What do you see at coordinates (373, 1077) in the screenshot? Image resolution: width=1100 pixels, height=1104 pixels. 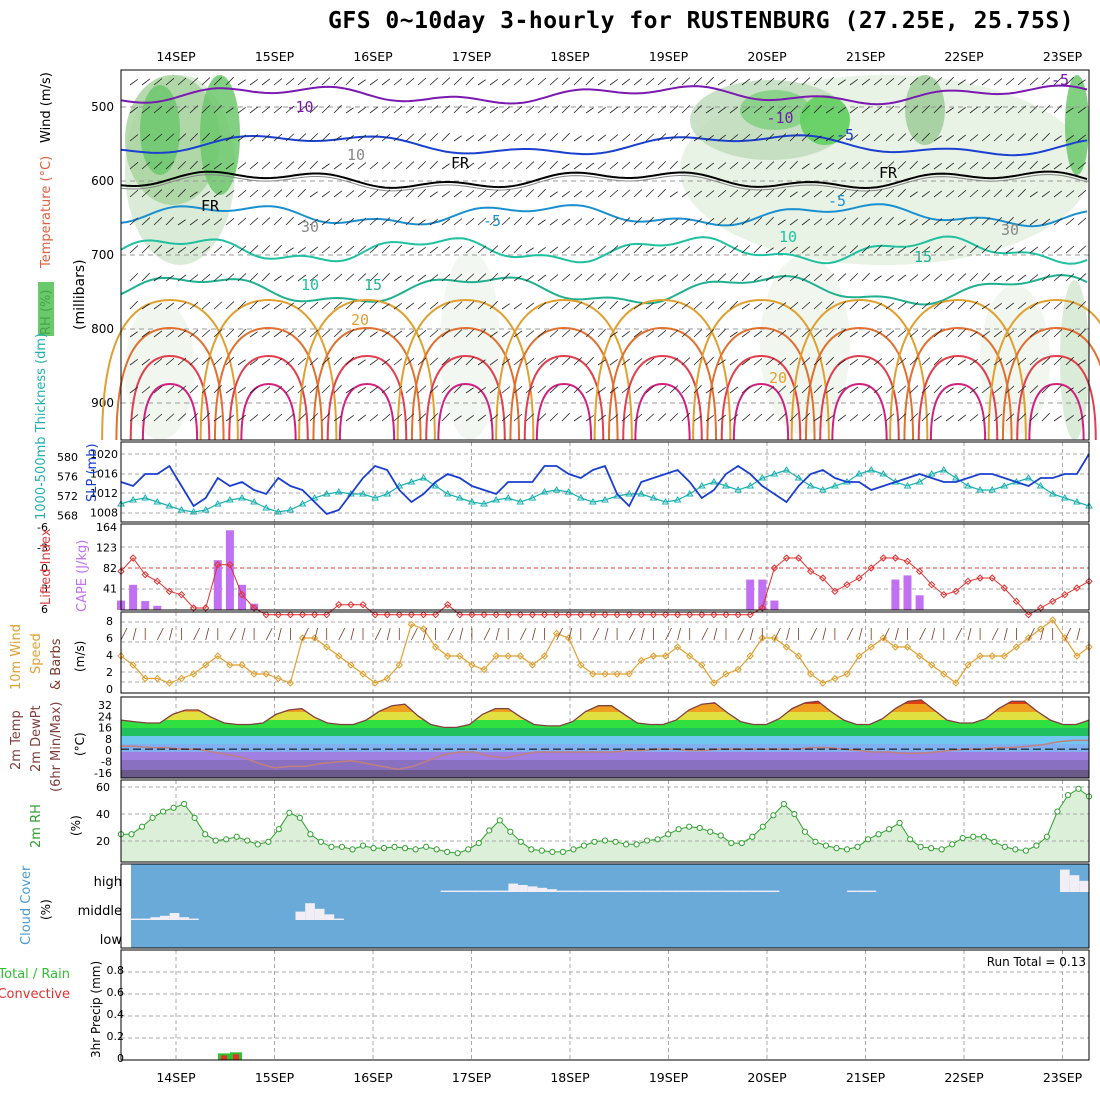 I see `date-label-bottom: 16SEP` at bounding box center [373, 1077].